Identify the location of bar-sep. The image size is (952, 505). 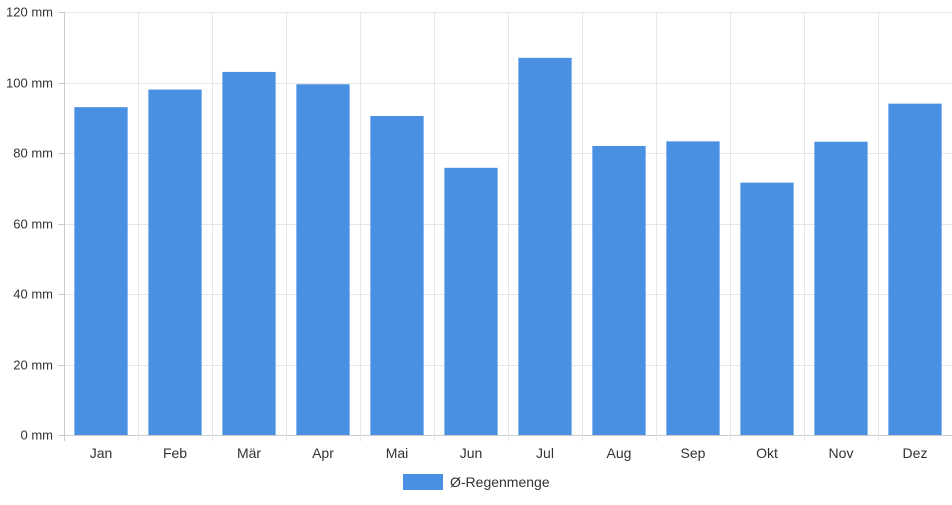
(693, 288).